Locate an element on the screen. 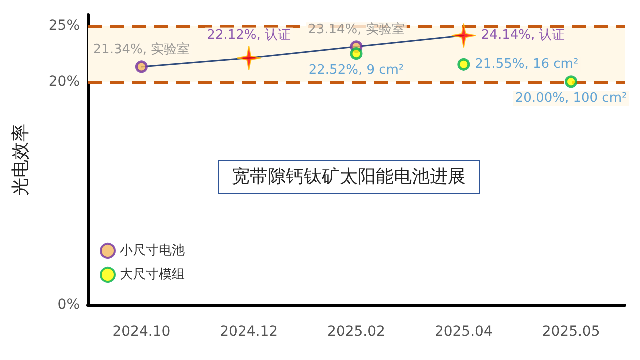 This screenshot has width=640, height=360. legend-label: 小尺寸电池 is located at coordinates (152, 251).